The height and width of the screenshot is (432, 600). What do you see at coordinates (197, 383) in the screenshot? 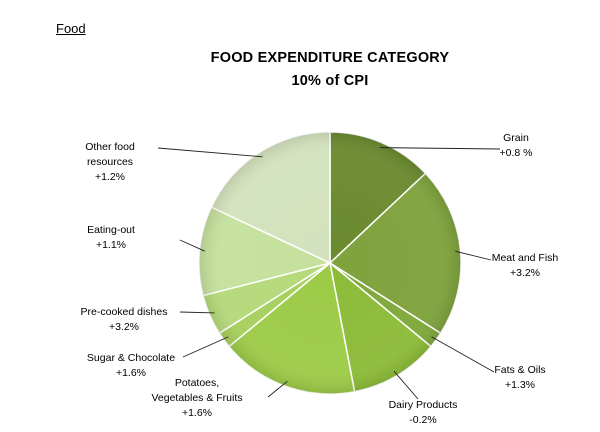
I see `slice-label-name: Potatoes,` at bounding box center [197, 383].